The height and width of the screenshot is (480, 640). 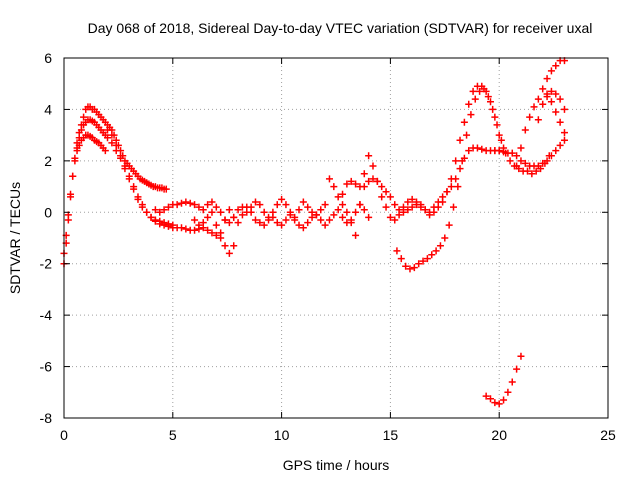 What do you see at coordinates (48, 58) in the screenshot?
I see `y-tick-label: 6` at bounding box center [48, 58].